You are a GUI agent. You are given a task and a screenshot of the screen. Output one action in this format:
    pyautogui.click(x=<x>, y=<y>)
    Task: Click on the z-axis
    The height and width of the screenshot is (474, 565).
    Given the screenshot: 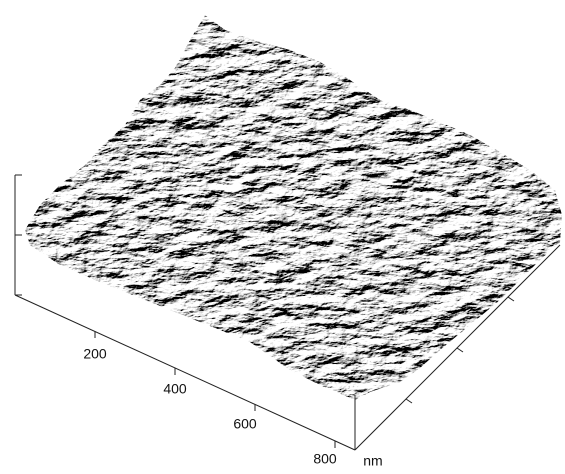 What is the action you would take?
    pyautogui.click(x=18, y=235)
    